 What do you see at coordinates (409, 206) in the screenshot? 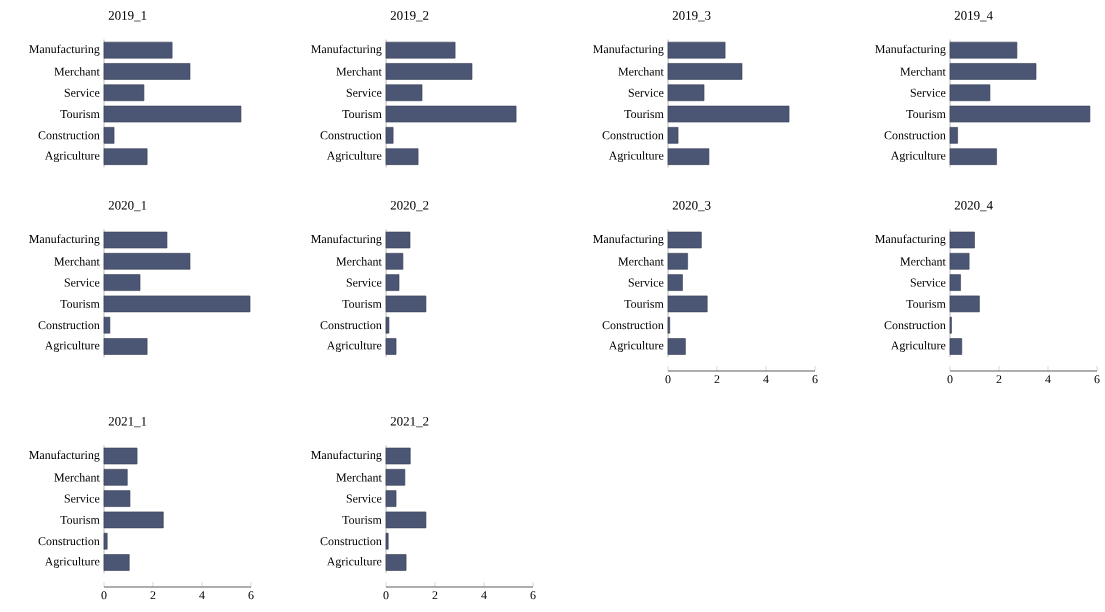
I see `chart-title: 2020_2` at bounding box center [409, 206].